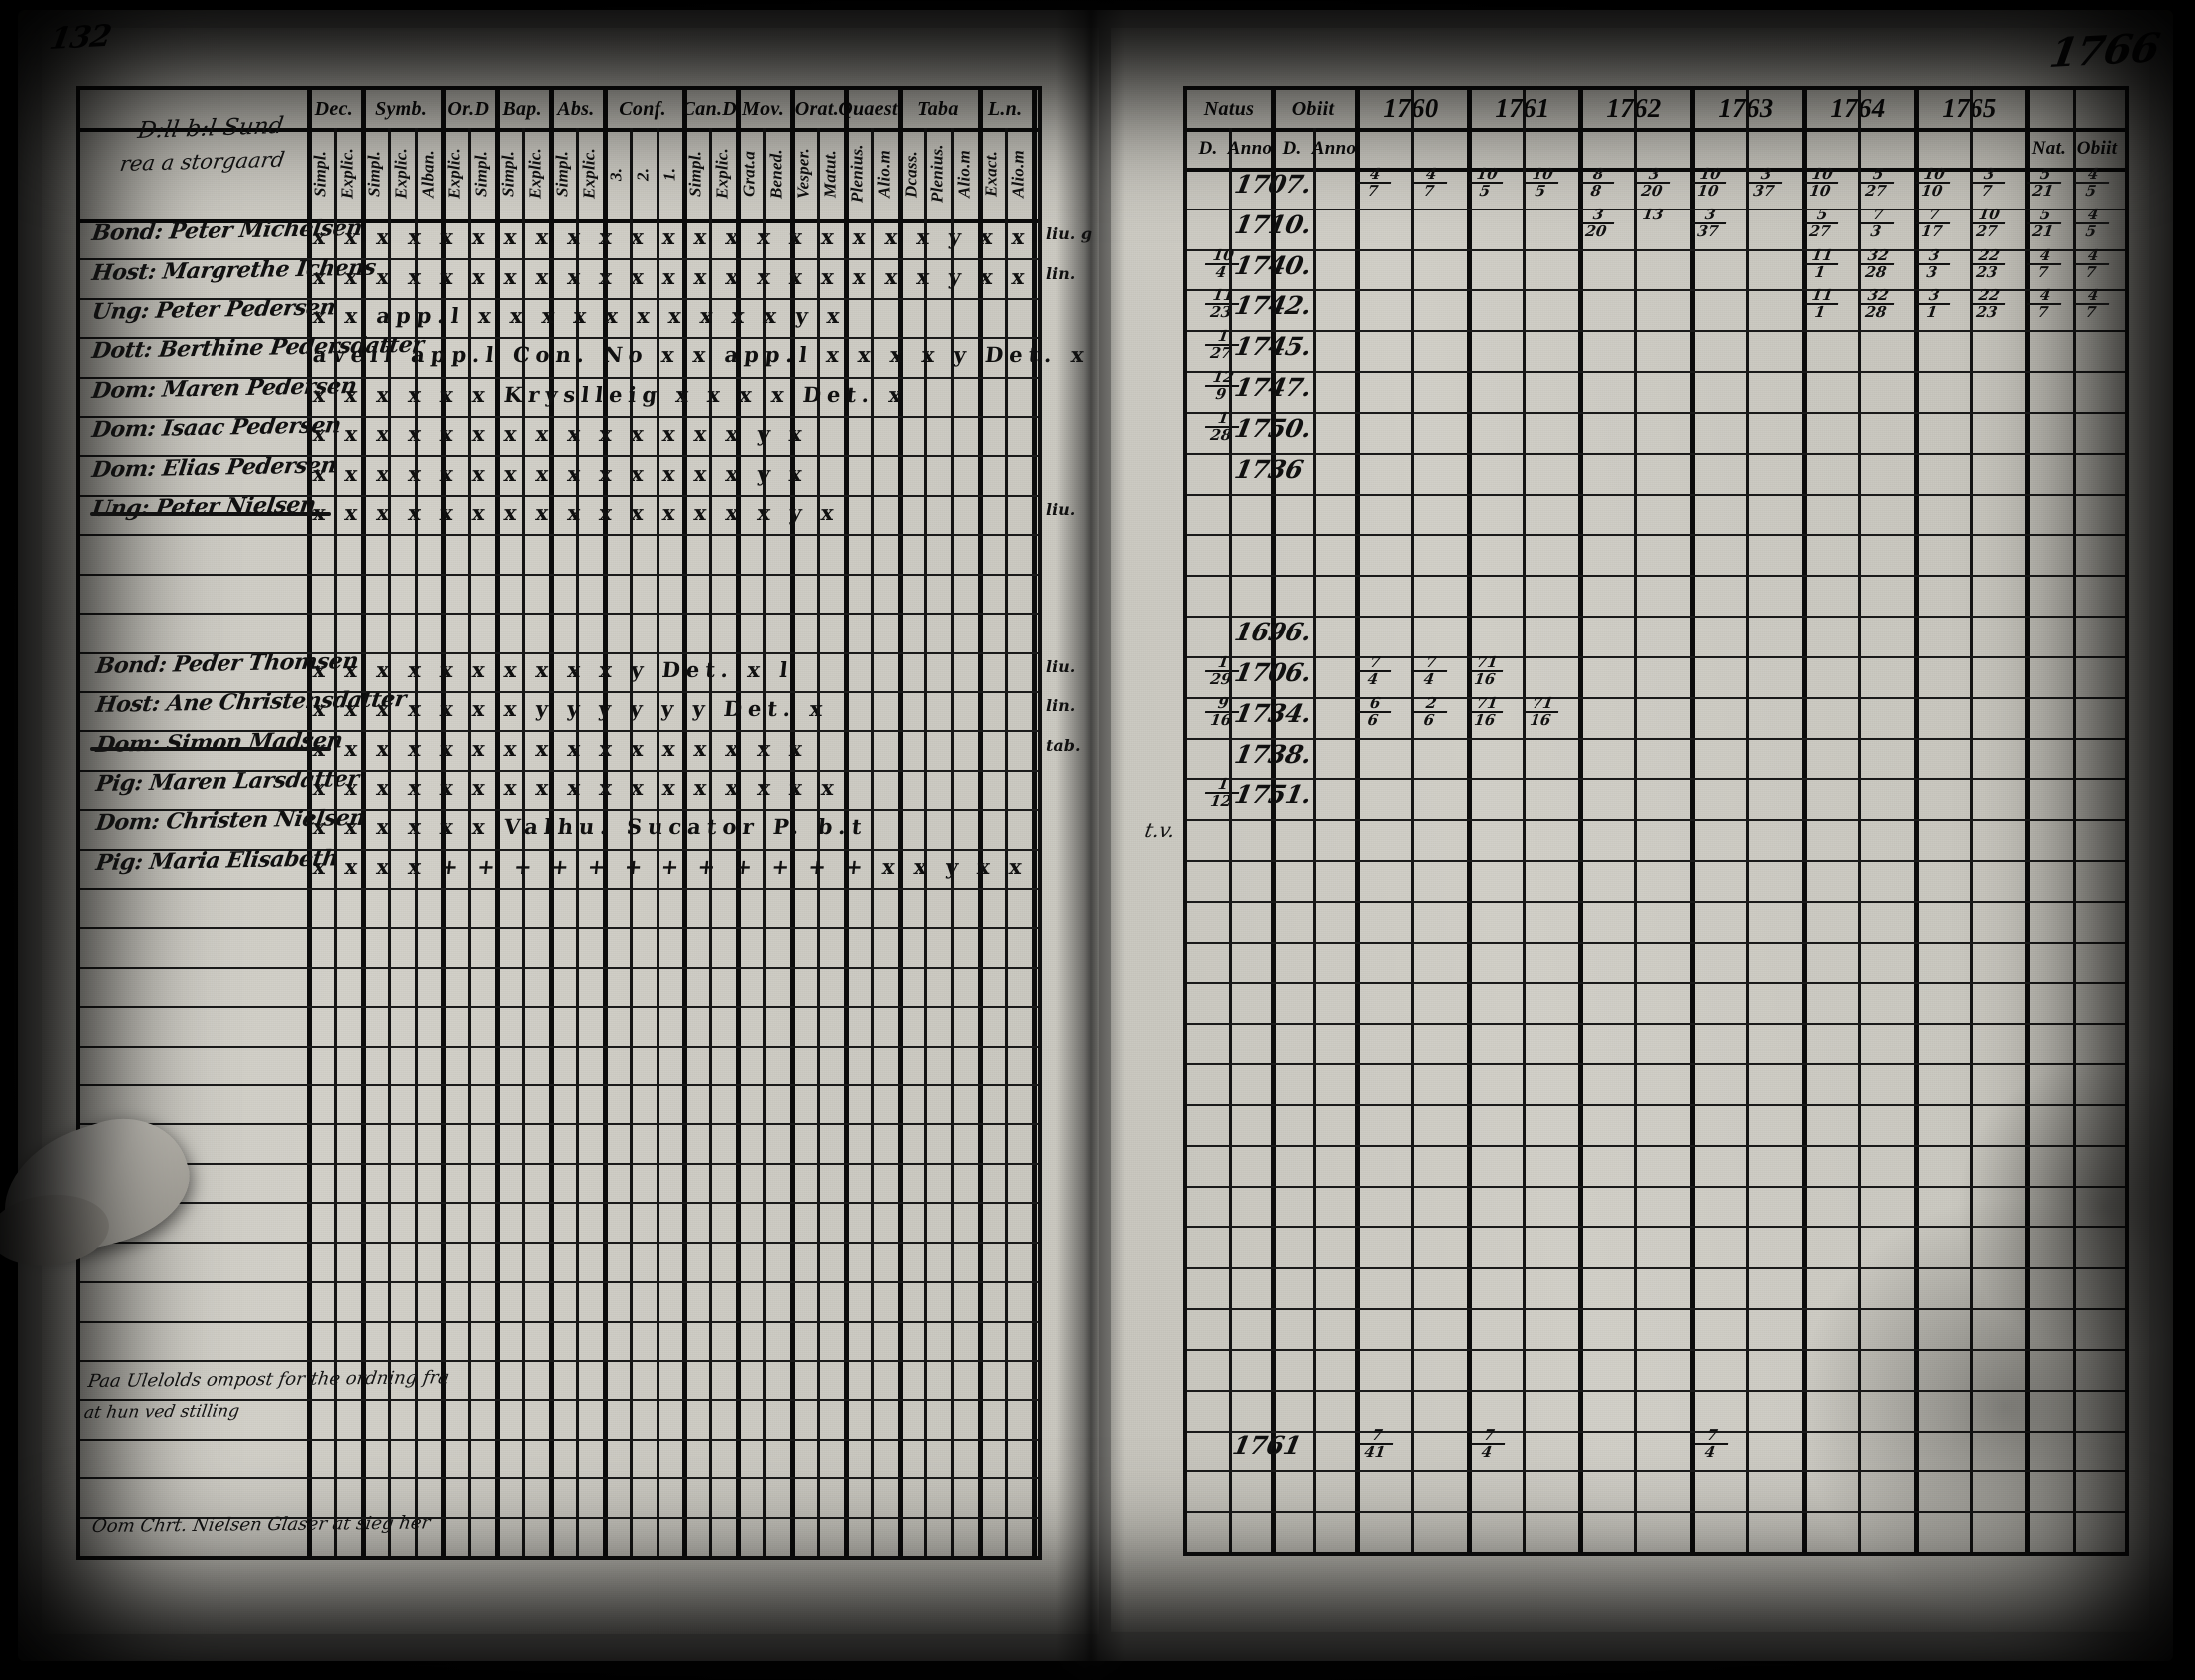 Image resolution: width=2195 pixels, height=1680 pixels. What do you see at coordinates (1933, 223) in the screenshot?
I see `mark-y1765-1-0: 7 17` at bounding box center [1933, 223].